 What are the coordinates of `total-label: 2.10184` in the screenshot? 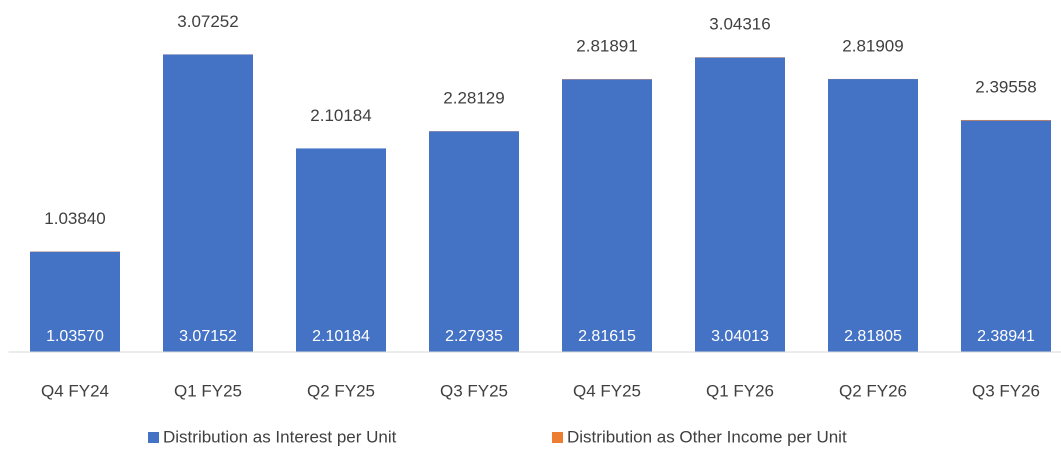 It's located at (340, 115).